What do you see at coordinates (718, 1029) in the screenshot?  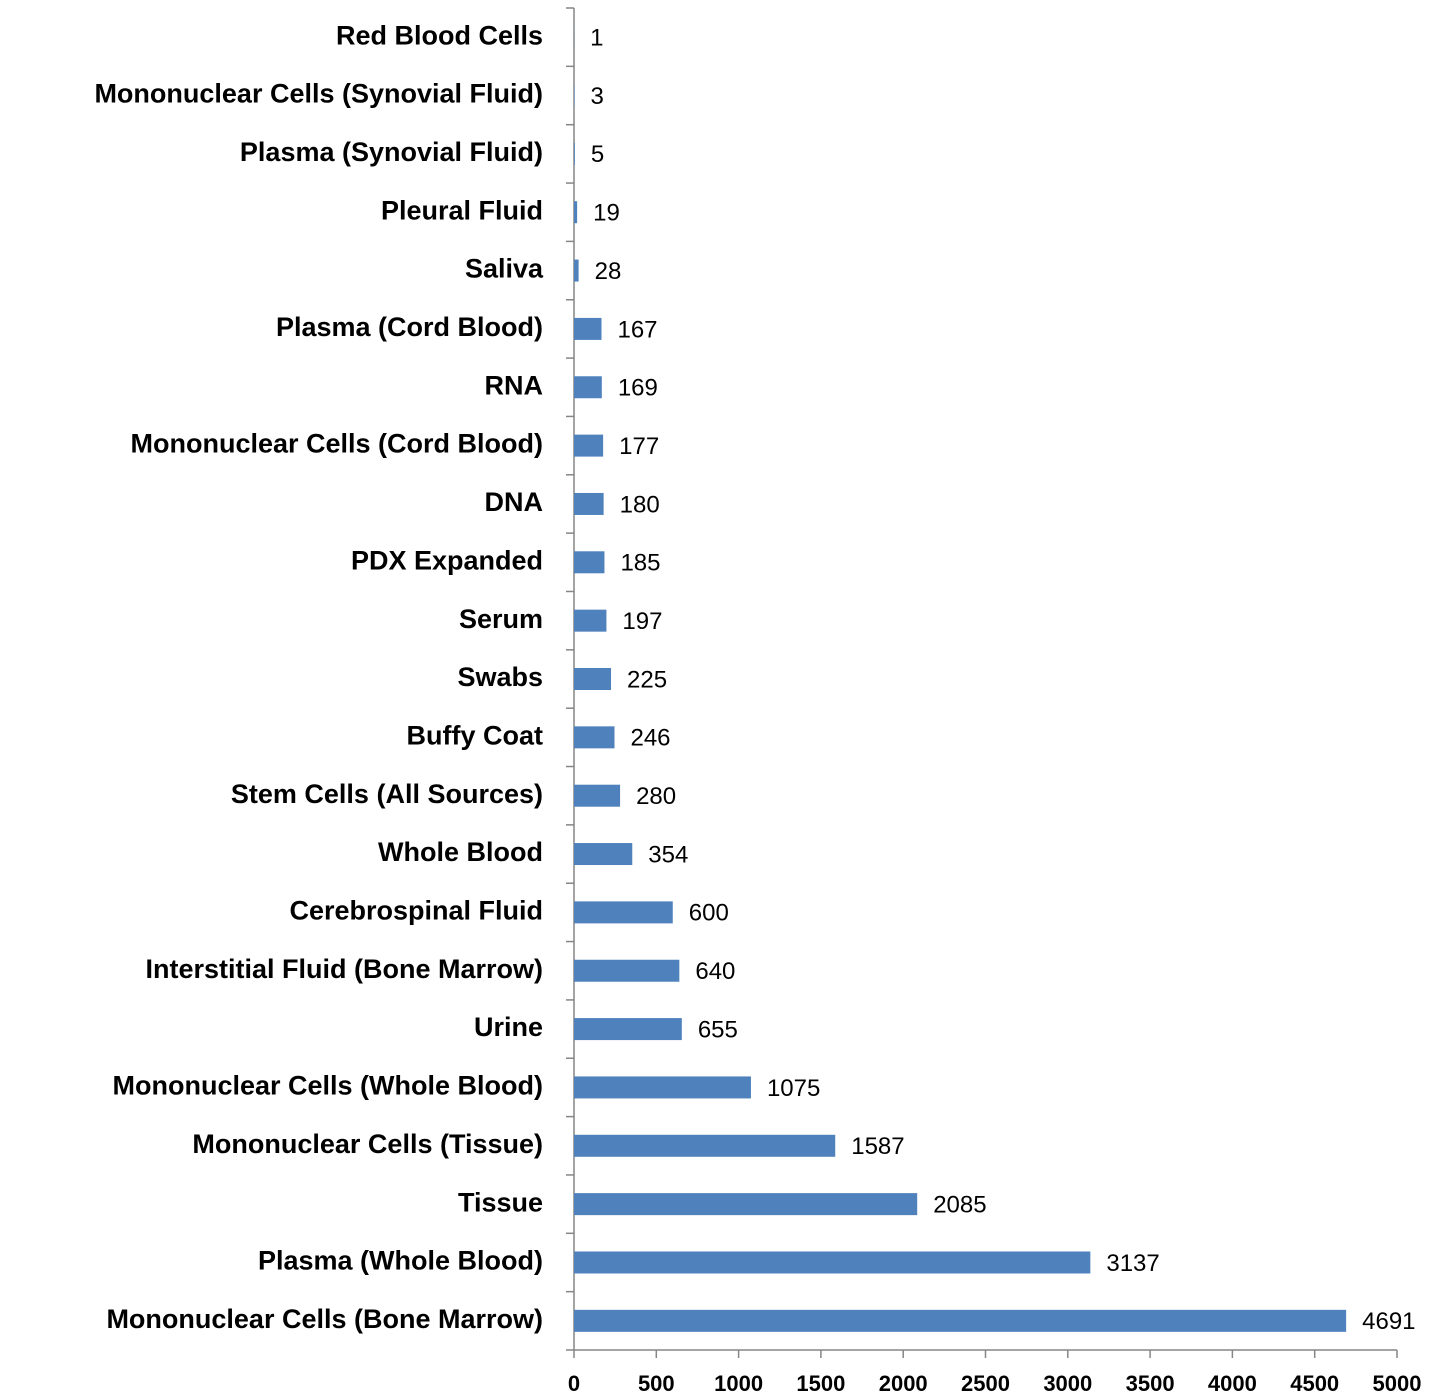 I see `data-label: 655` at bounding box center [718, 1029].